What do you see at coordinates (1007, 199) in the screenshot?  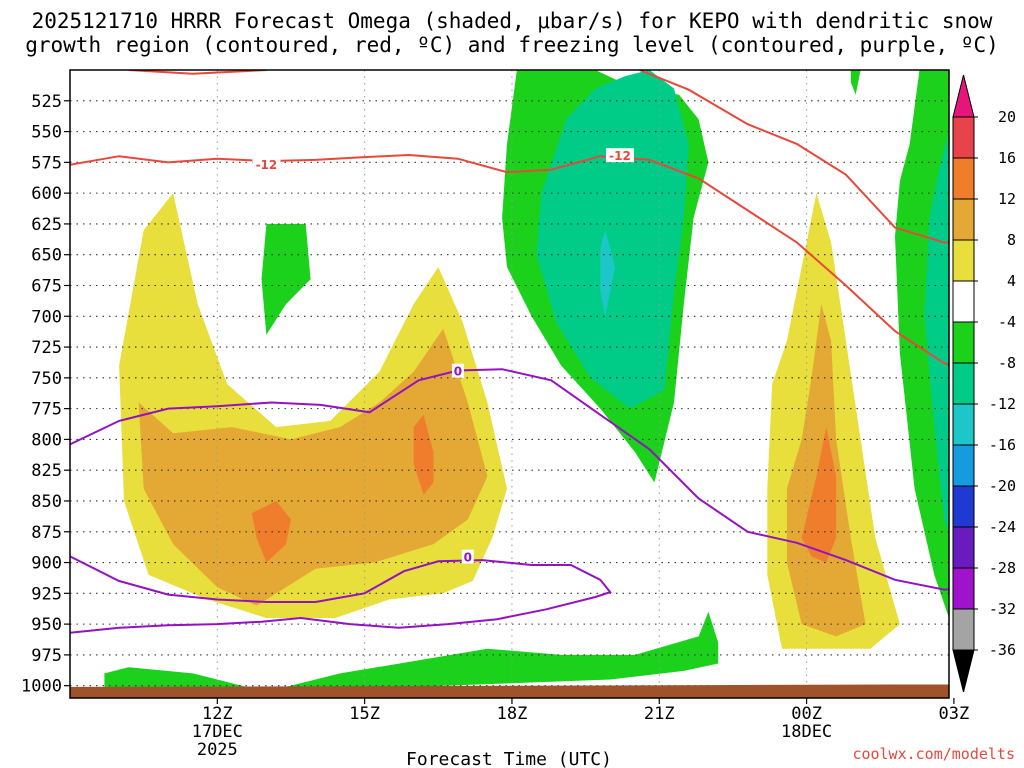 I see `colorbar-label-2: 12` at bounding box center [1007, 199].